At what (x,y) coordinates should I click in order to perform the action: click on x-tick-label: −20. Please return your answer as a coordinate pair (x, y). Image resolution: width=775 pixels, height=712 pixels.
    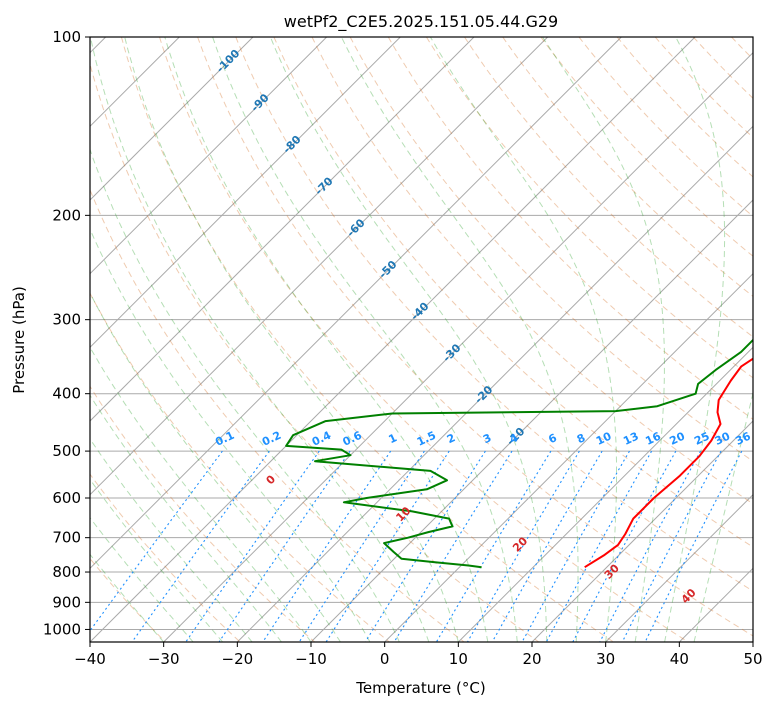
    Looking at the image, I should click on (238, 659).